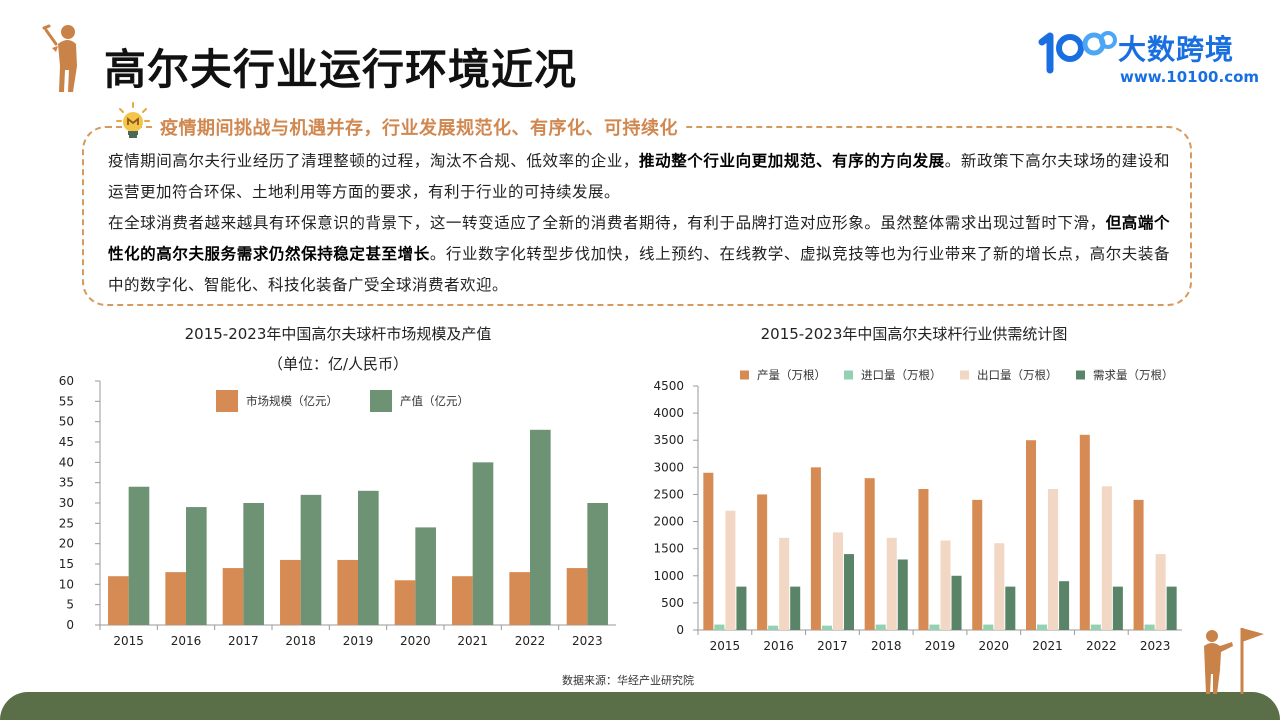  Describe the element at coordinates (70, 605) in the screenshot. I see `y-tick-label: 5` at that location.